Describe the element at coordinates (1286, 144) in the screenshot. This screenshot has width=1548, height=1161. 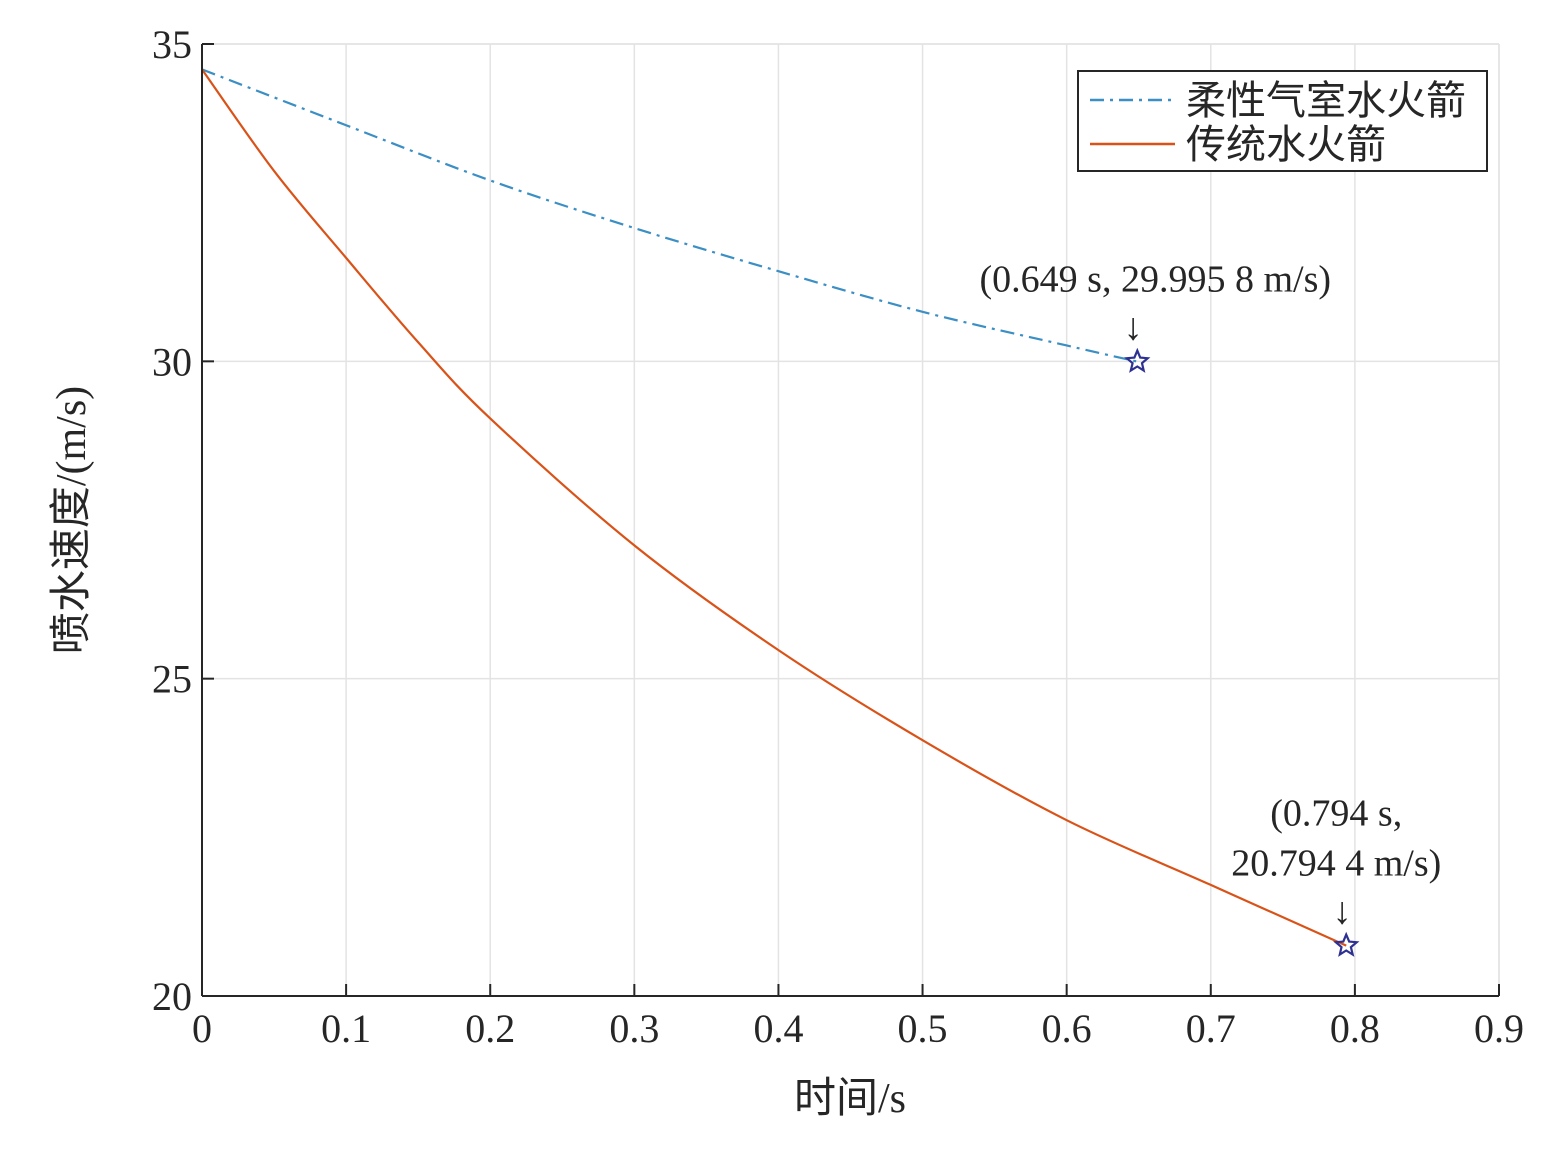
I see `legend-label-traditional: 传统水火箭` at that location.